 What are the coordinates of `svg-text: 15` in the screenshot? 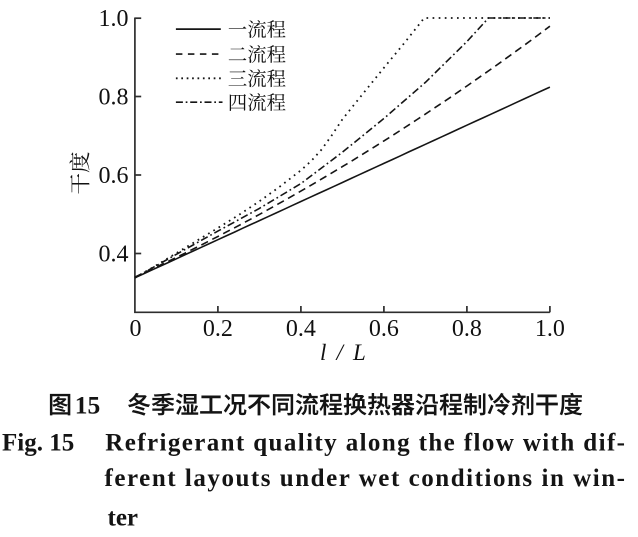 It's located at (88, 404).